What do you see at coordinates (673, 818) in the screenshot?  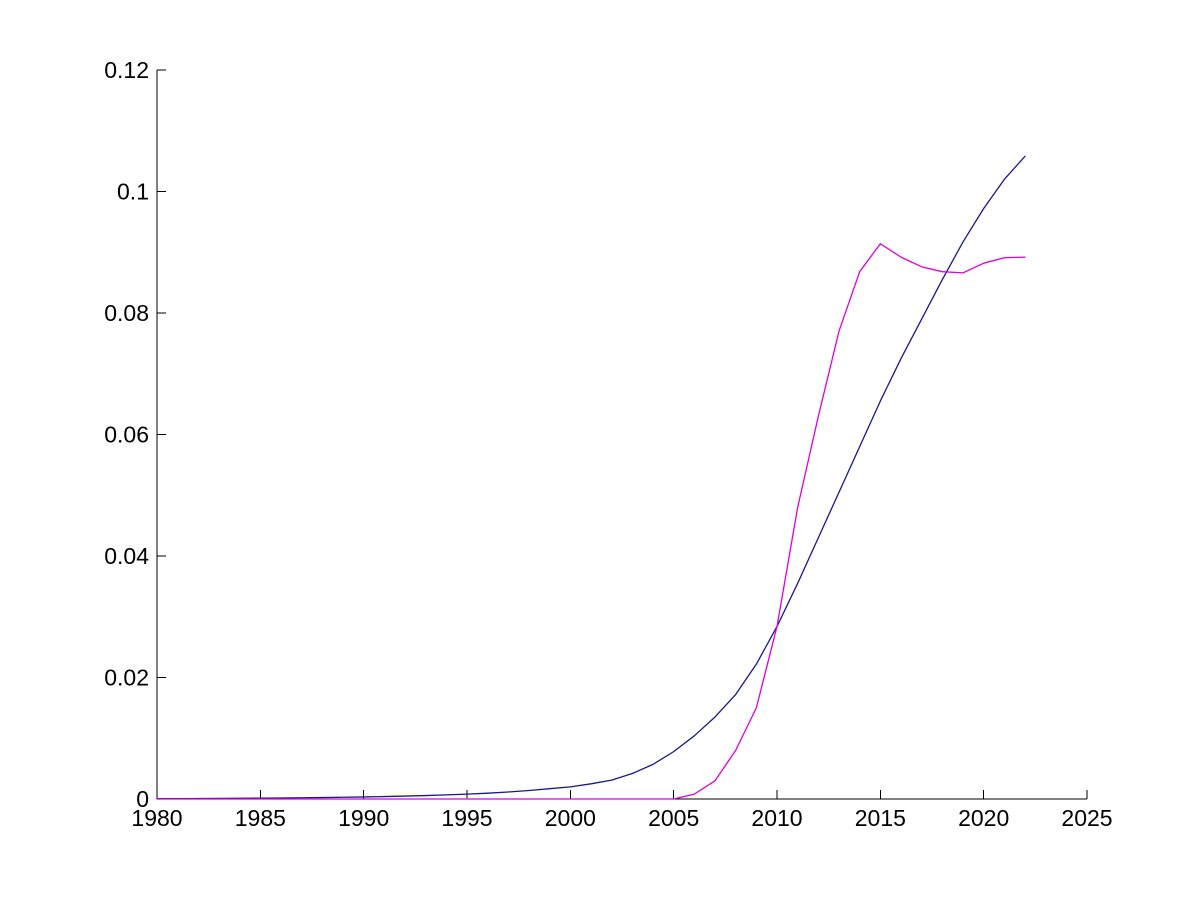 I see `x-tick-label: 2005` at bounding box center [673, 818].